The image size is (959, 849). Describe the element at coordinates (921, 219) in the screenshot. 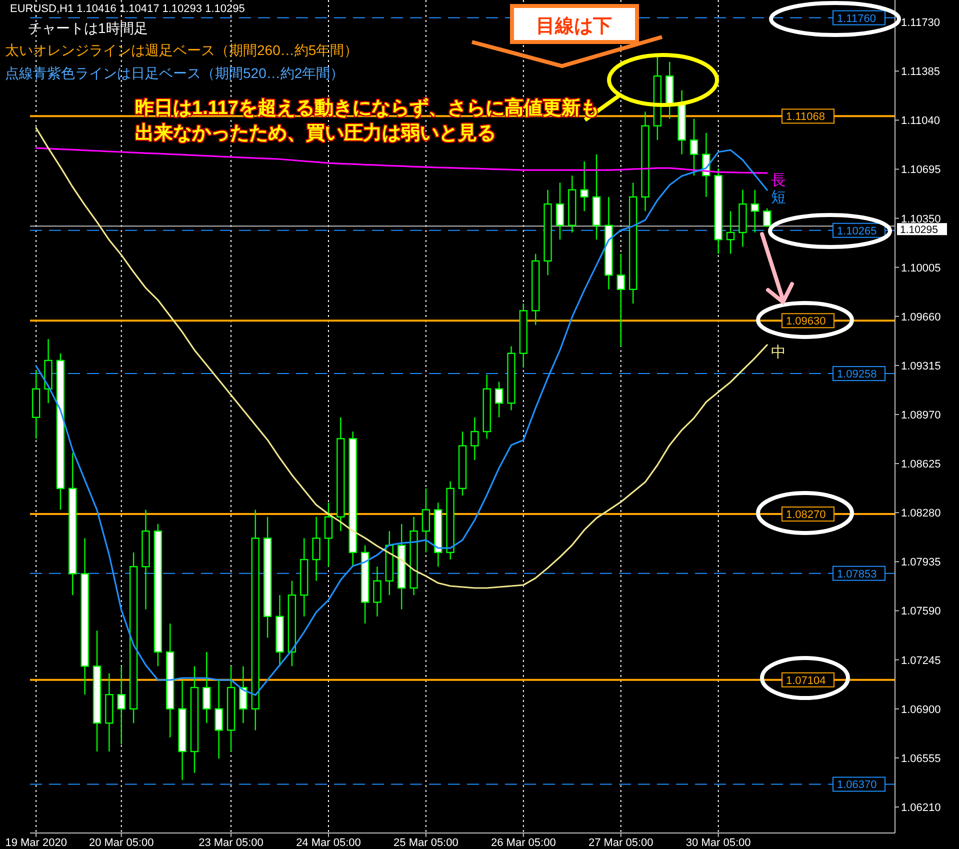

I see `y-tick-label: 1.10350` at that location.